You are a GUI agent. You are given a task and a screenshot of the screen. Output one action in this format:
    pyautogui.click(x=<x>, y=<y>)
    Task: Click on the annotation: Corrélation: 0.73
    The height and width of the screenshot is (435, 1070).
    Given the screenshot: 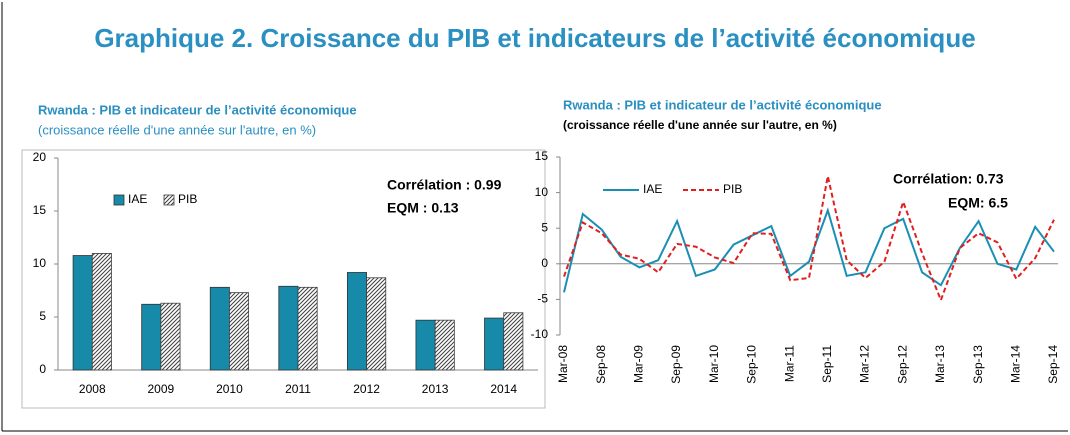 What is the action you would take?
    pyautogui.click(x=948, y=179)
    